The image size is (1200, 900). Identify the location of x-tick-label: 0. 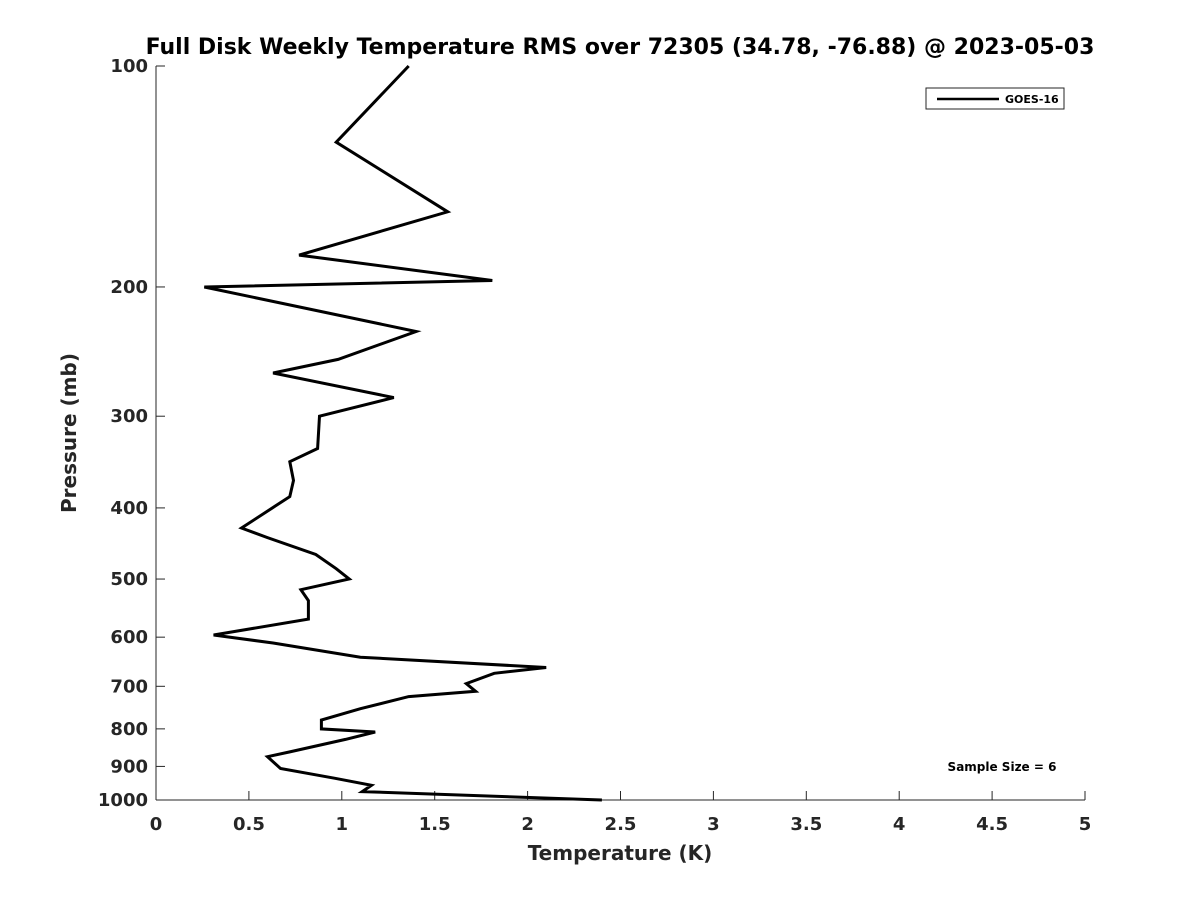
(156, 824).